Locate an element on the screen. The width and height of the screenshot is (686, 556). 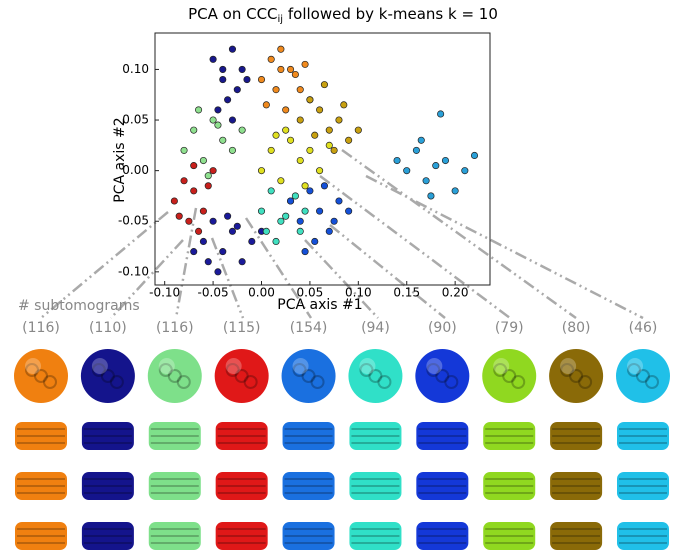
x-tick-label: -0.05 is located at coordinates (213, 293).